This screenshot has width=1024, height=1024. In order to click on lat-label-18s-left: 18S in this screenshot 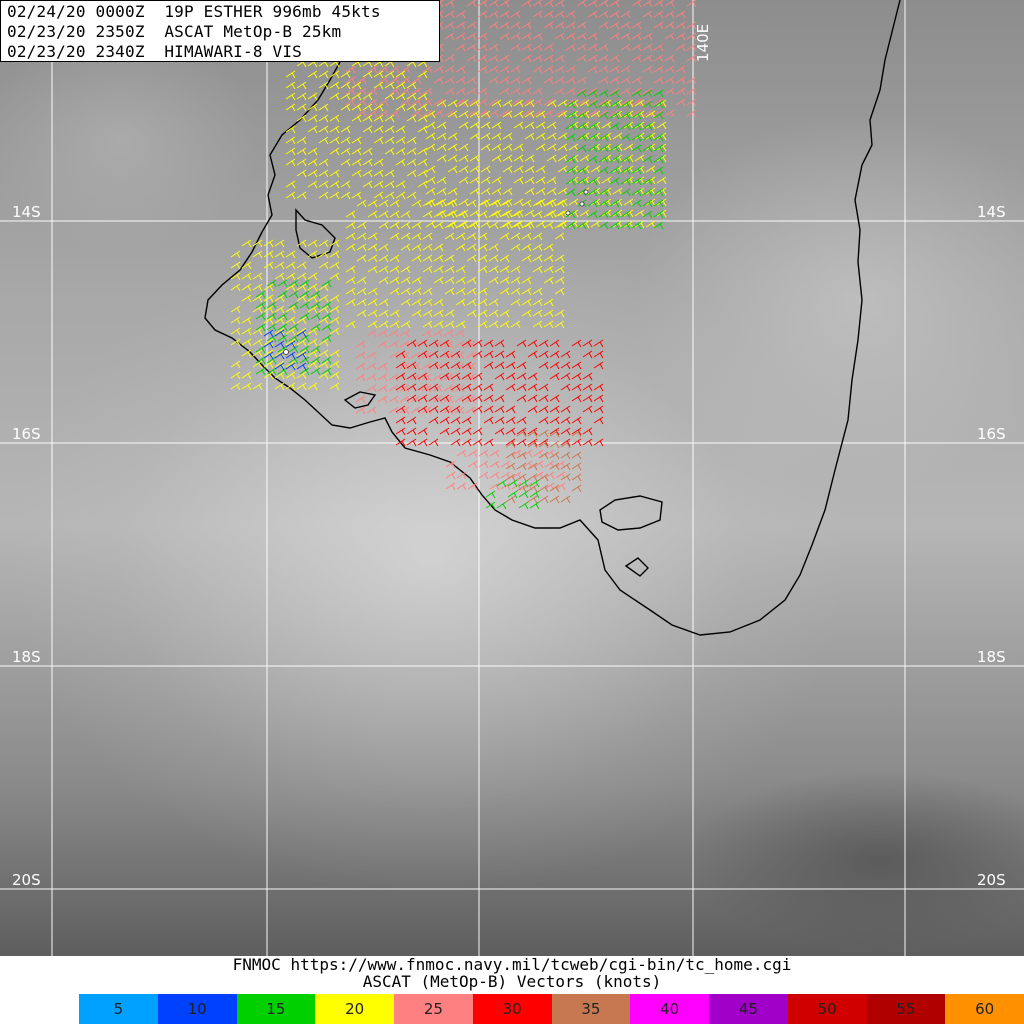, I will do `click(26, 657)`.